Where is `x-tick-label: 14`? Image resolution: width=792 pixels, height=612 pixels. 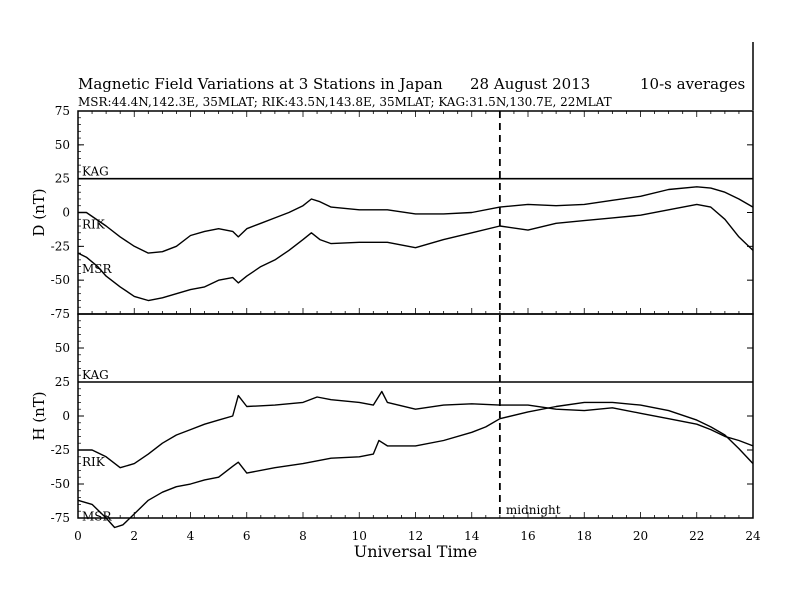
x-tick-label: 14 is located at coordinates (472, 536).